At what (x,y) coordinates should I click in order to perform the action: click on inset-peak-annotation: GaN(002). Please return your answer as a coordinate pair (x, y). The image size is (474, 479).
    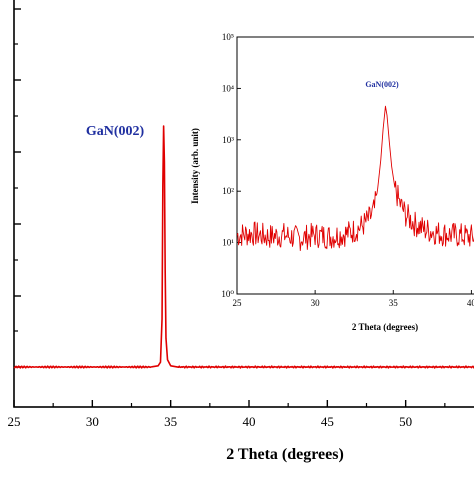
    Looking at the image, I should click on (382, 84).